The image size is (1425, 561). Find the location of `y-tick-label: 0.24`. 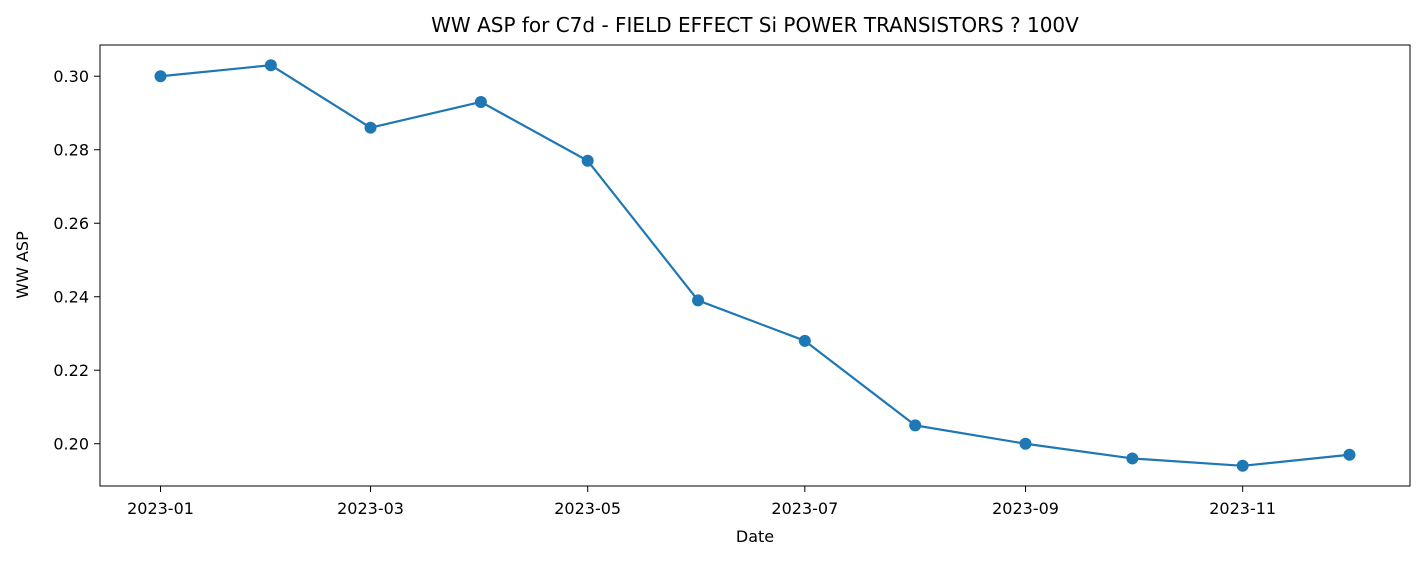

y-tick-label: 0.24 is located at coordinates (71, 297).